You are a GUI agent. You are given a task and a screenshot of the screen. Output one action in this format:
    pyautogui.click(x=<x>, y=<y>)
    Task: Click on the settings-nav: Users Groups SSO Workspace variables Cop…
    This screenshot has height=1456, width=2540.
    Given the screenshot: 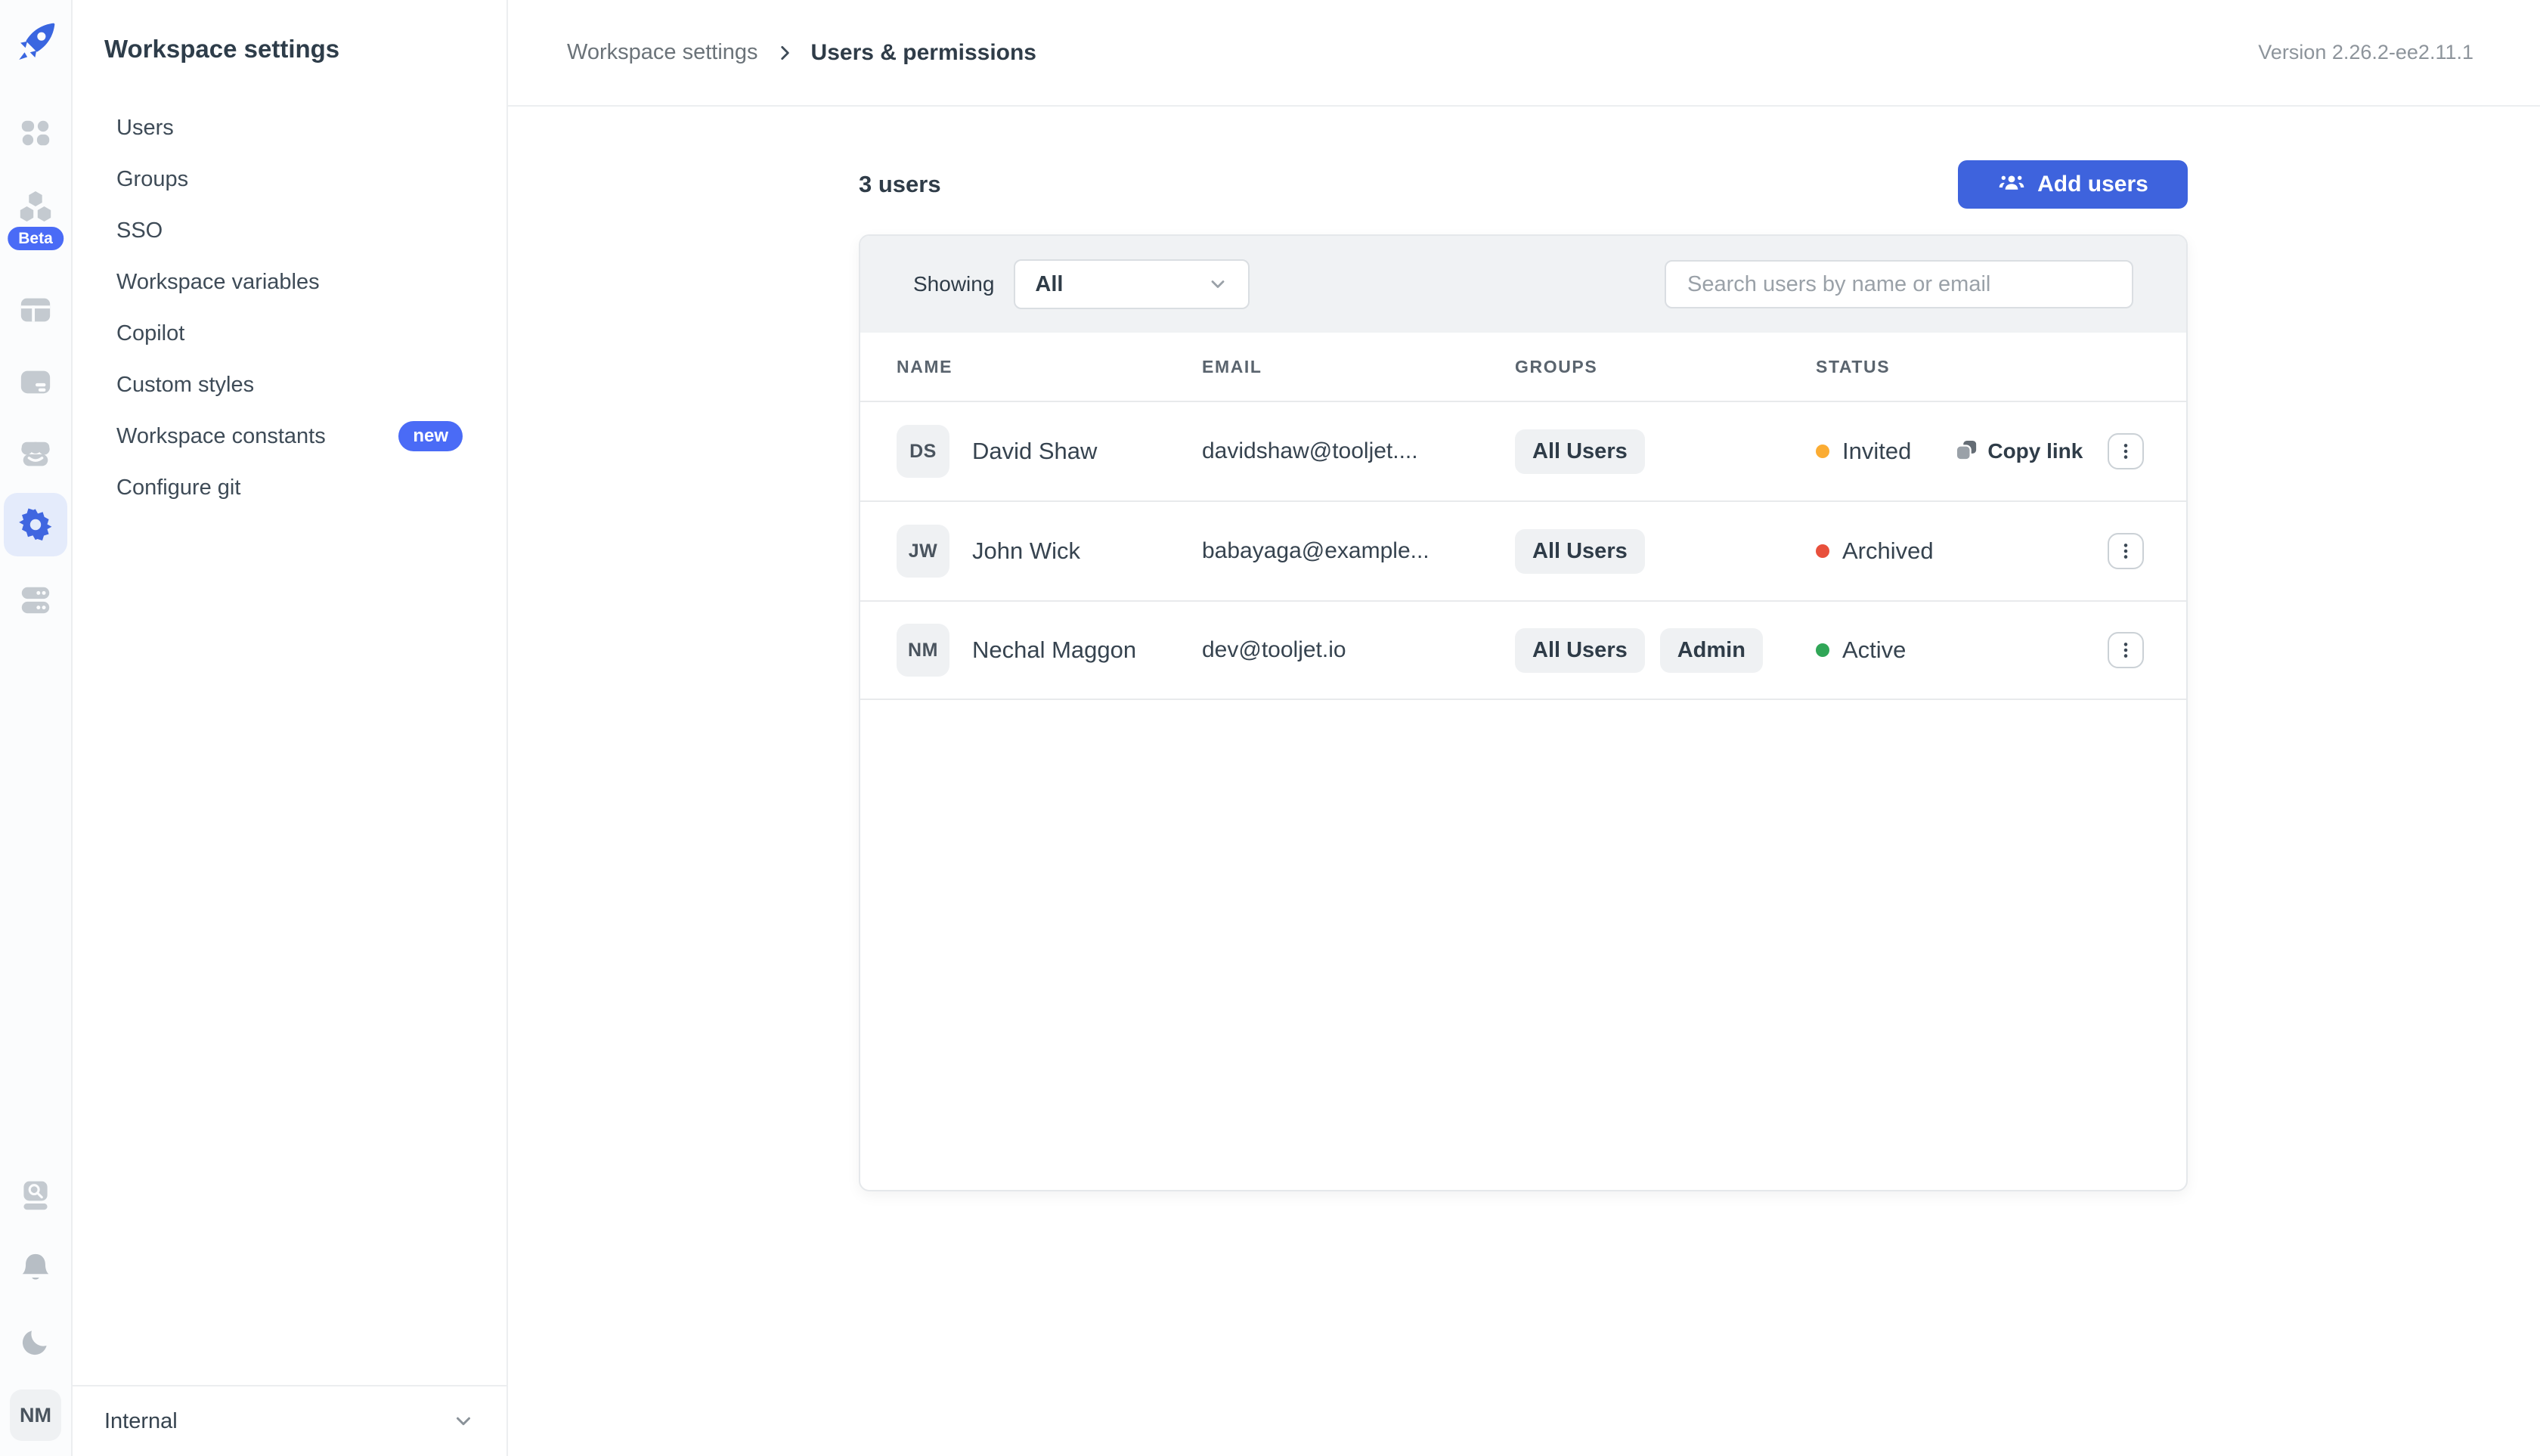 What is the action you would take?
    pyautogui.click(x=289, y=307)
    